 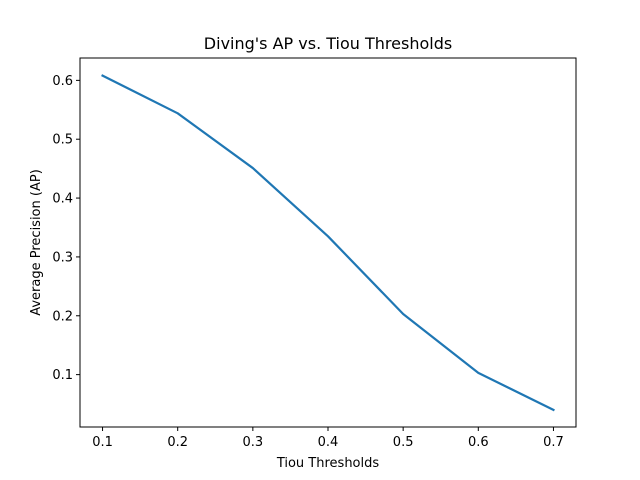 What do you see at coordinates (478, 442) in the screenshot?
I see `x-tick-label: 0.6` at bounding box center [478, 442].